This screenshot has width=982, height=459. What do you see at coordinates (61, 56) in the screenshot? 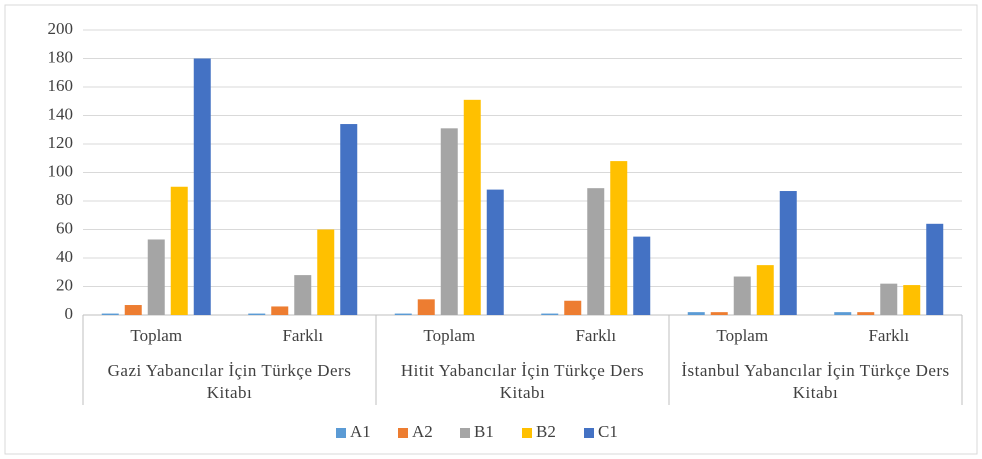
I see `y-tick-label: 180` at bounding box center [61, 56].